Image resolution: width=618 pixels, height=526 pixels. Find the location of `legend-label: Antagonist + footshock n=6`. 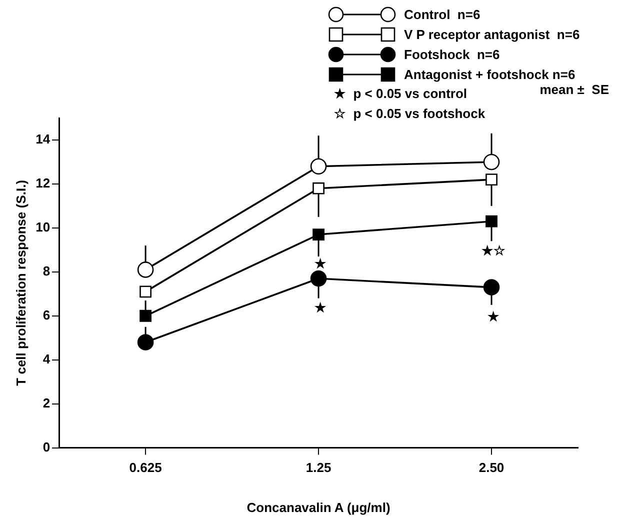

legend-label: Antagonist + footshock n=6 is located at coordinates (490, 74).